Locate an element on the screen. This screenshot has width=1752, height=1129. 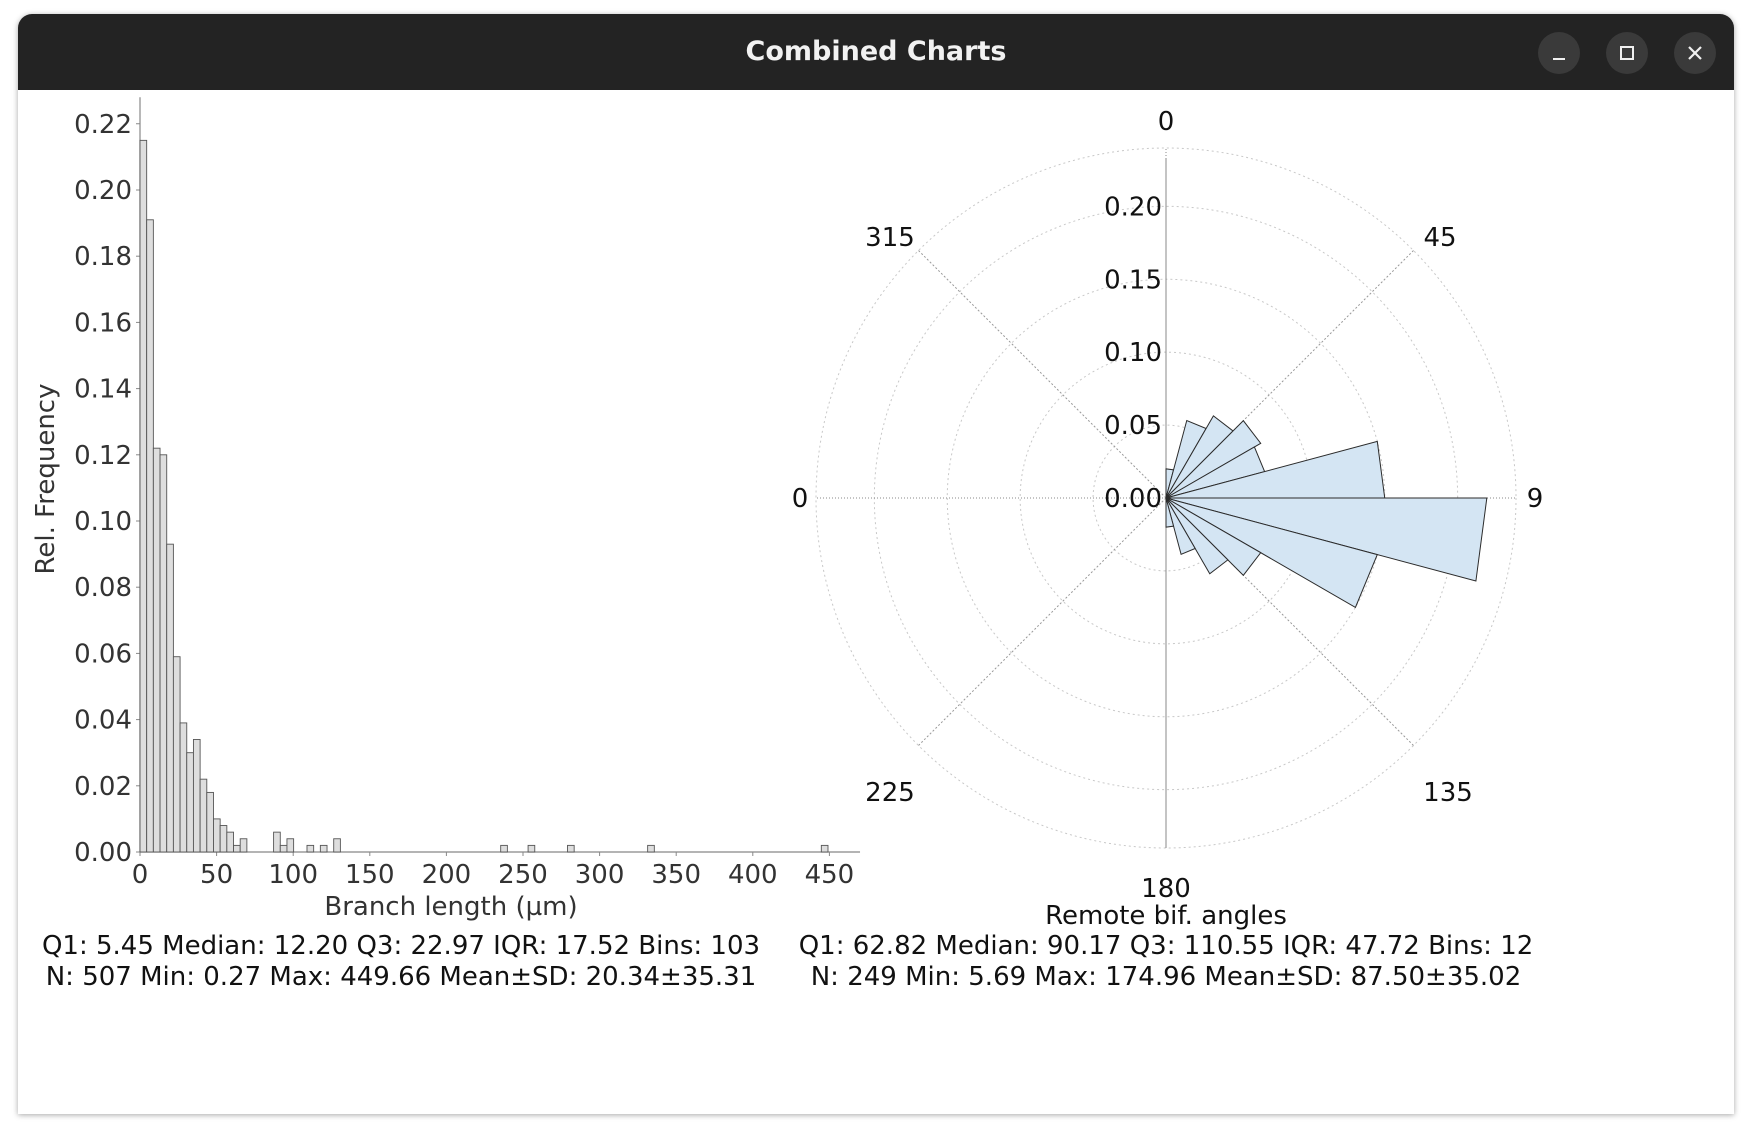
y-axis-label: Rel. Frequency is located at coordinates (46, 479).